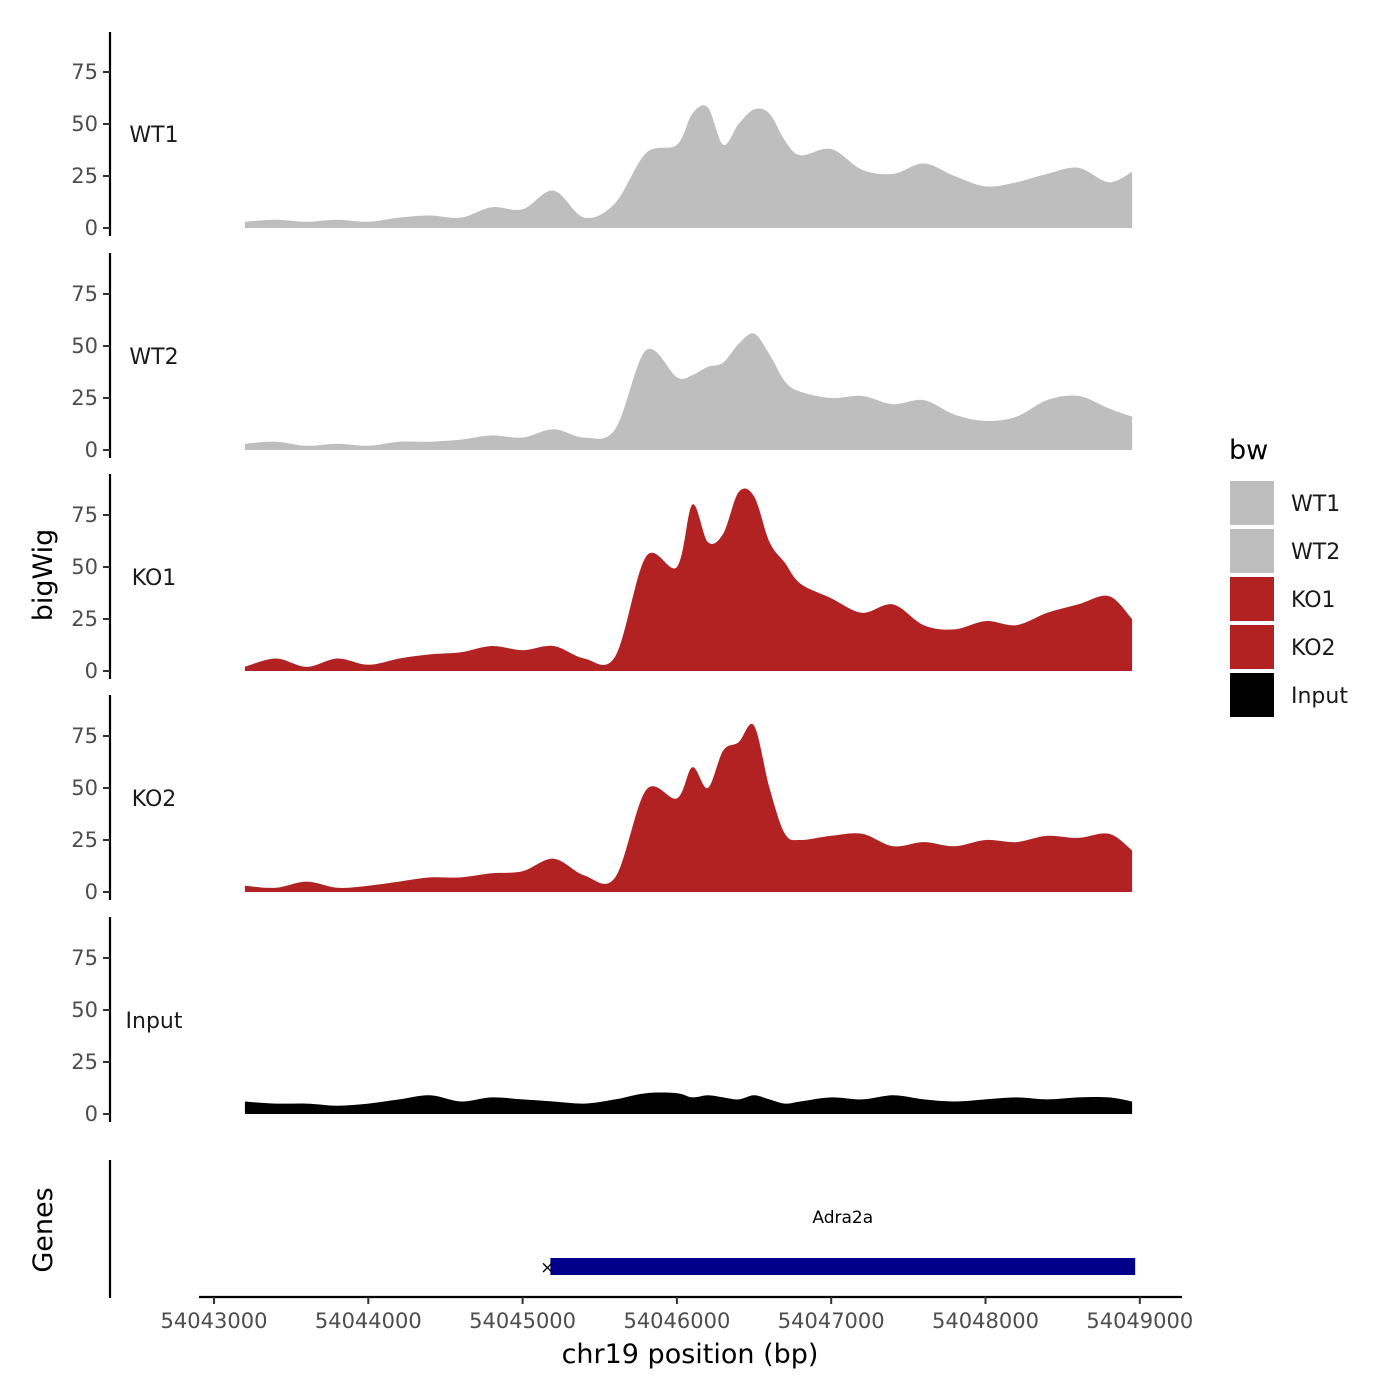 The width and height of the screenshot is (1400, 1400). I want to click on track-label-wt2: WT2, so click(153, 357).